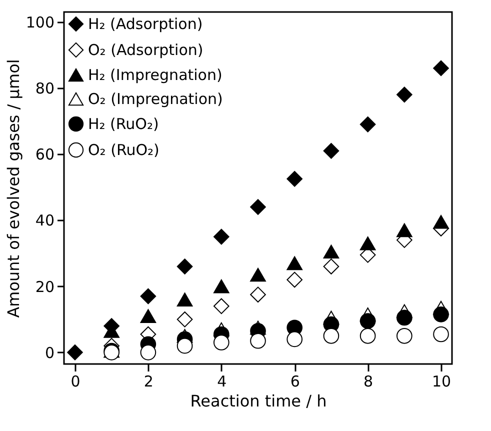  I want to click on legend-label: H₂ (Impregnation), so click(155, 75).